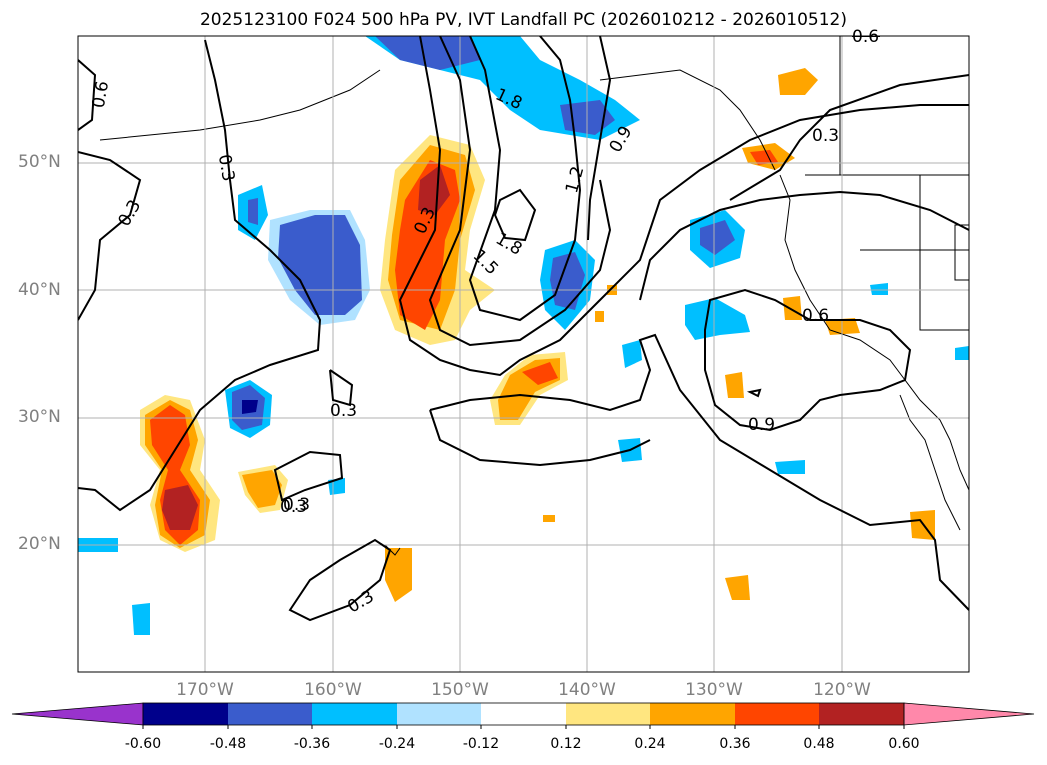 The width and height of the screenshot is (1047, 765). I want to click on colorbar-tick-label: -0.12, so click(481, 744).